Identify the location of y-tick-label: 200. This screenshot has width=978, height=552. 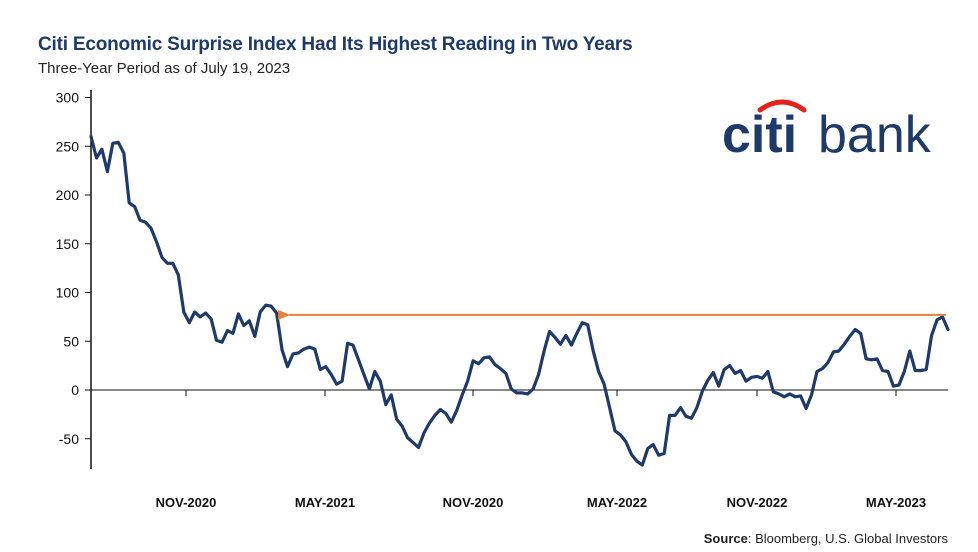
(68, 195).